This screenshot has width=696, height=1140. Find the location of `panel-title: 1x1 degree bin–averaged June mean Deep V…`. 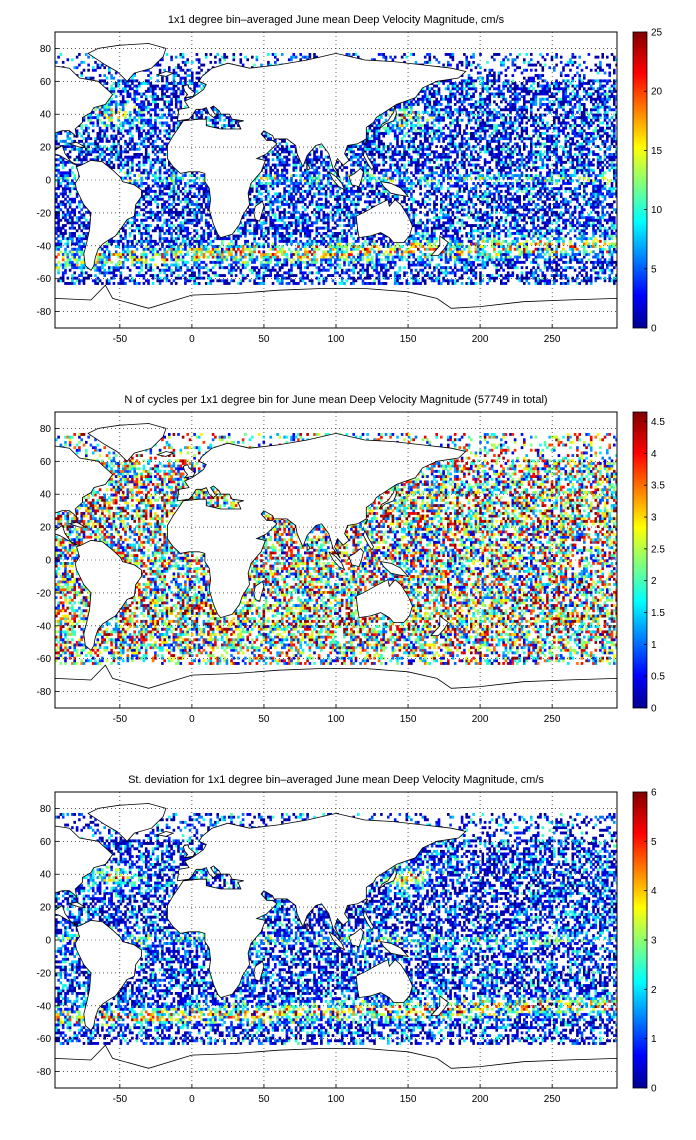

panel-title: 1x1 degree bin–averaged June mean Deep V… is located at coordinates (336, 20).